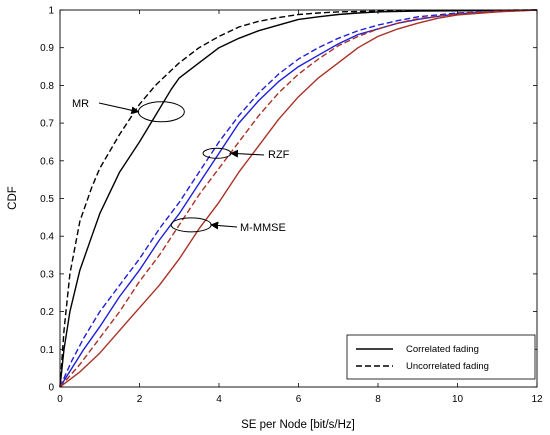  I want to click on y-tick-label: 0.3, so click(47, 274).